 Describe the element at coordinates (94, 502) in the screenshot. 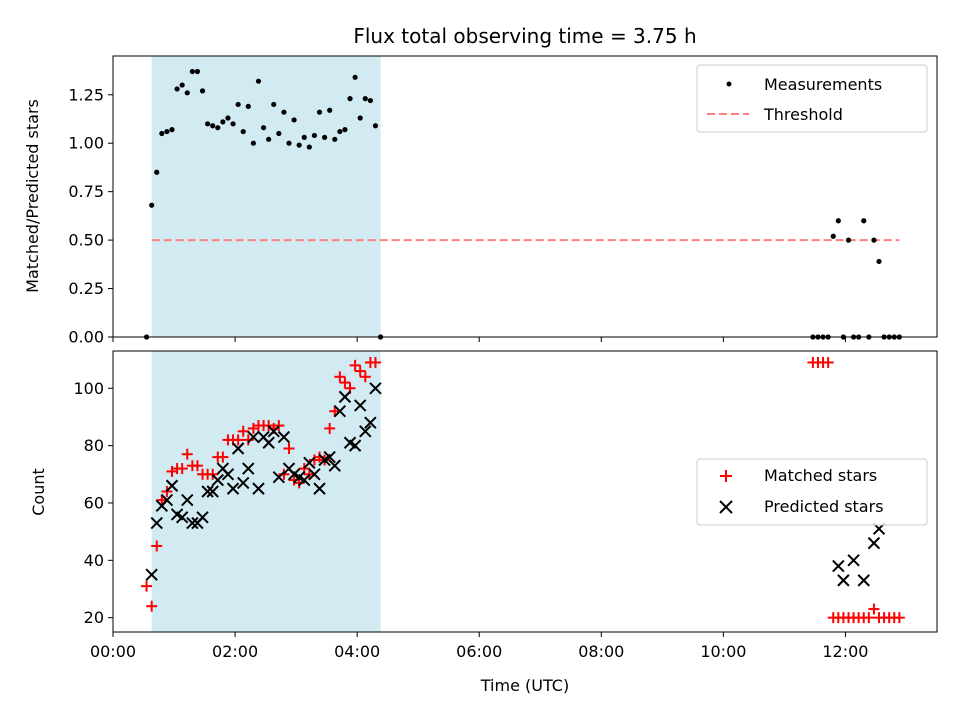

I see `bottom-y-tick-label: 60` at that location.